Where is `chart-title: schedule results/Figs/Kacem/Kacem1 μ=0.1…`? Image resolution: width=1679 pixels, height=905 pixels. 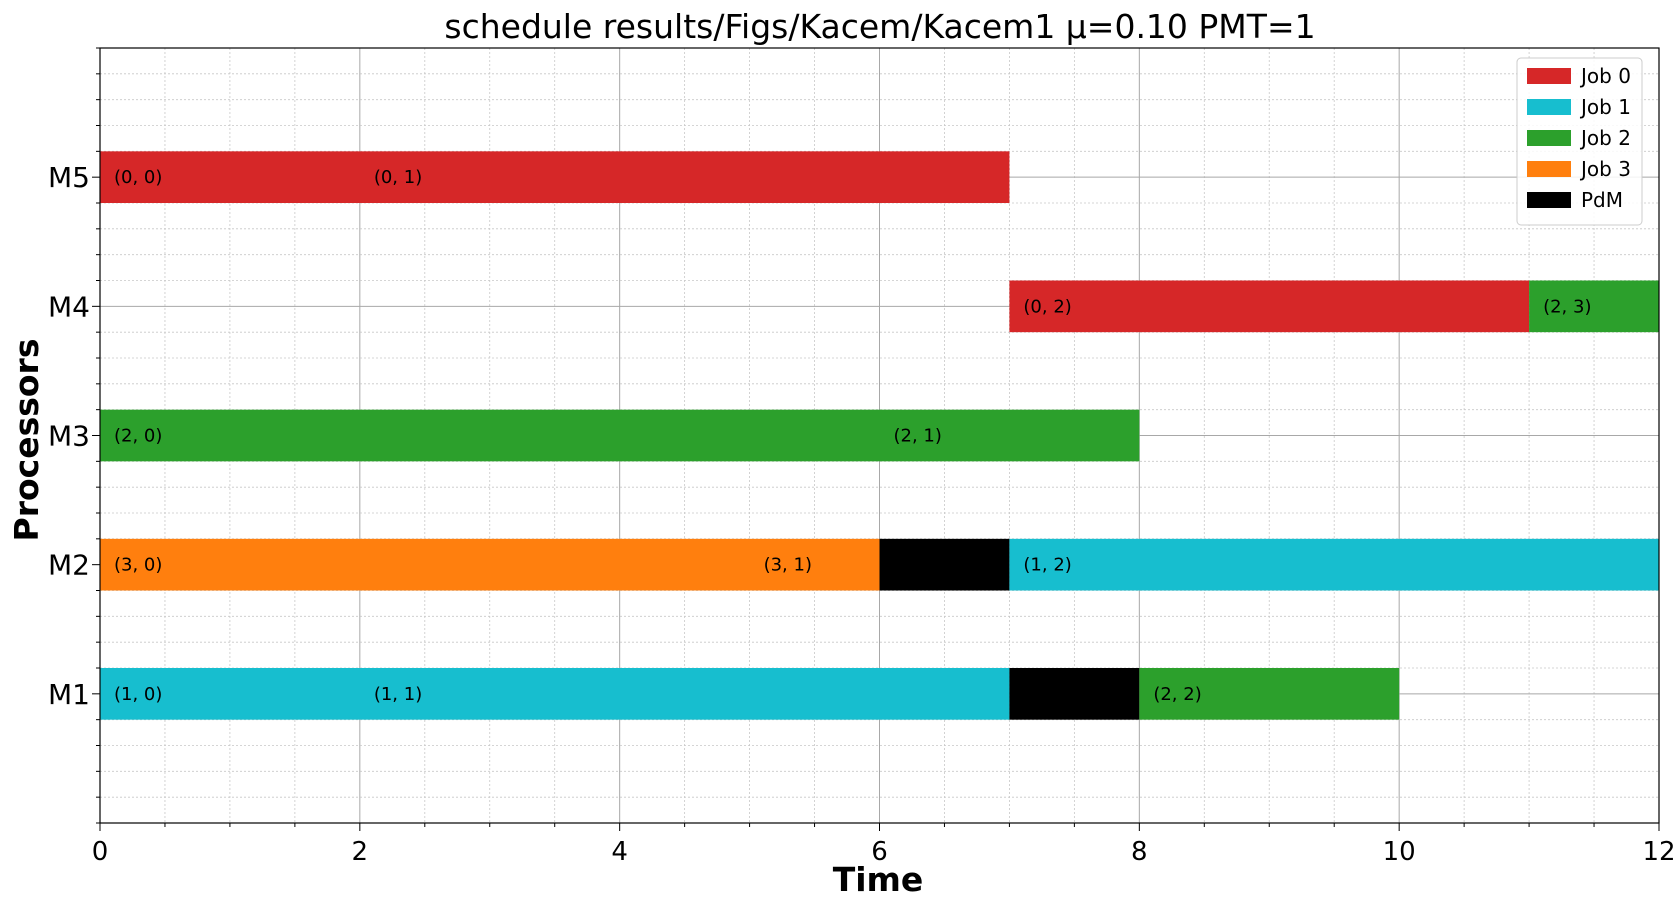 chart-title: schedule results/Figs/Kacem/Kacem1 μ=0.1… is located at coordinates (879, 26).